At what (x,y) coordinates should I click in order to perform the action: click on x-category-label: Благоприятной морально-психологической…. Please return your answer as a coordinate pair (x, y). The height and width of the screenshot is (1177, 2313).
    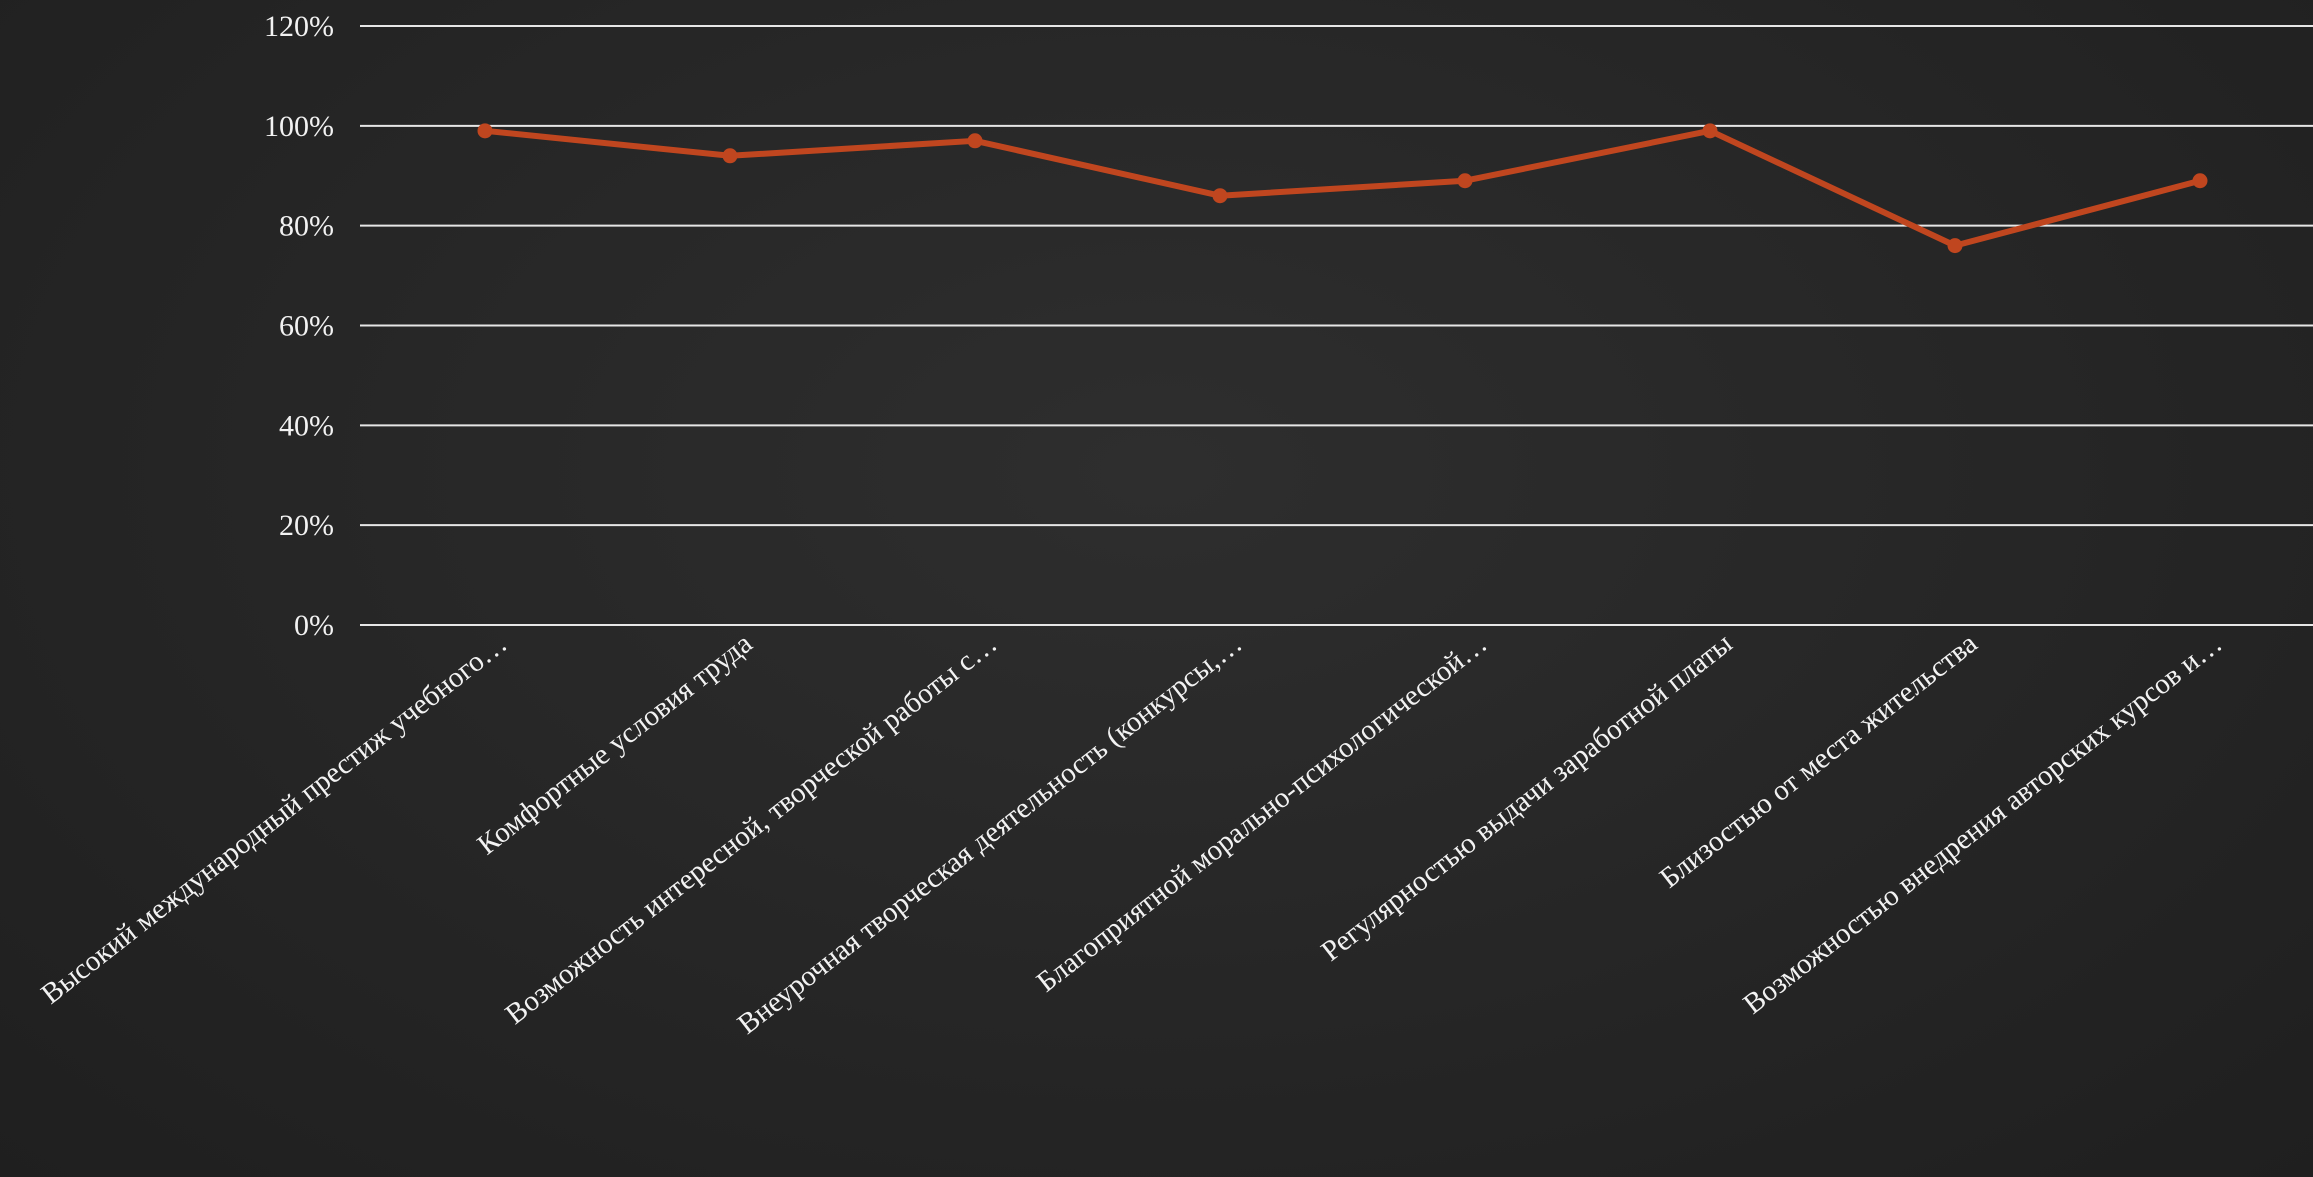
    Looking at the image, I should click on (1262, 812).